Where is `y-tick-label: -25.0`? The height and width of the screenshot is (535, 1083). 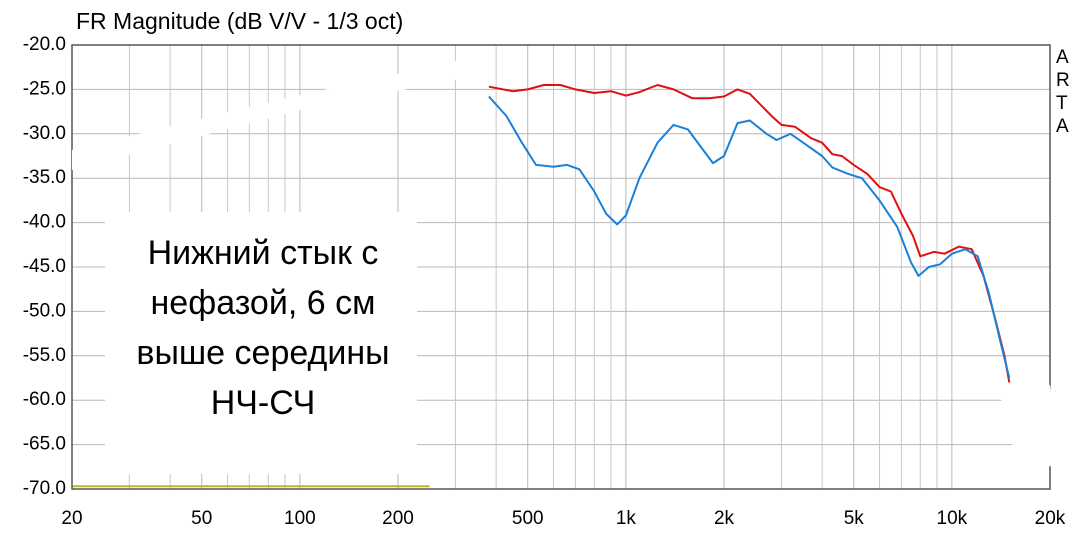 y-tick-label: -25.0 is located at coordinates (44, 88).